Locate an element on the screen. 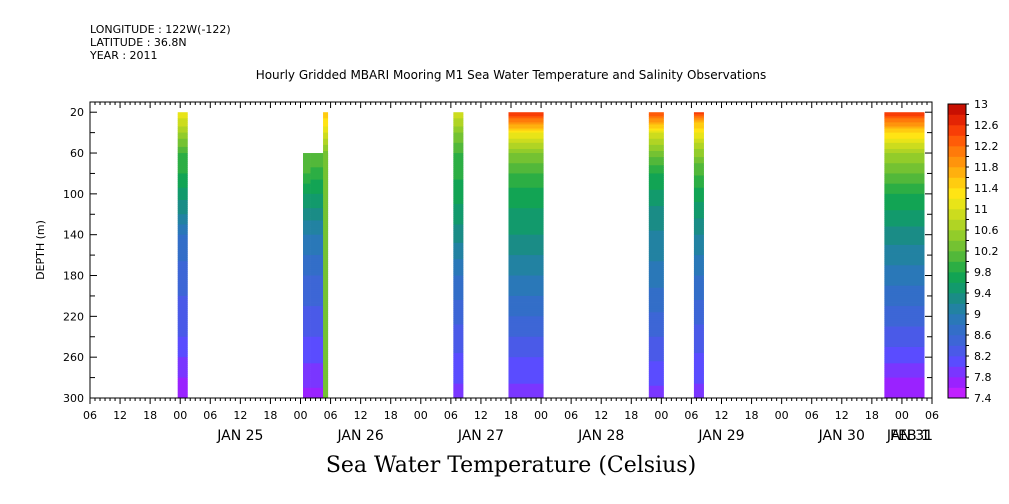 Image resolution: width=1009 pixels, height=504 pixels. colorbar-label: 9 is located at coordinates (977, 314).